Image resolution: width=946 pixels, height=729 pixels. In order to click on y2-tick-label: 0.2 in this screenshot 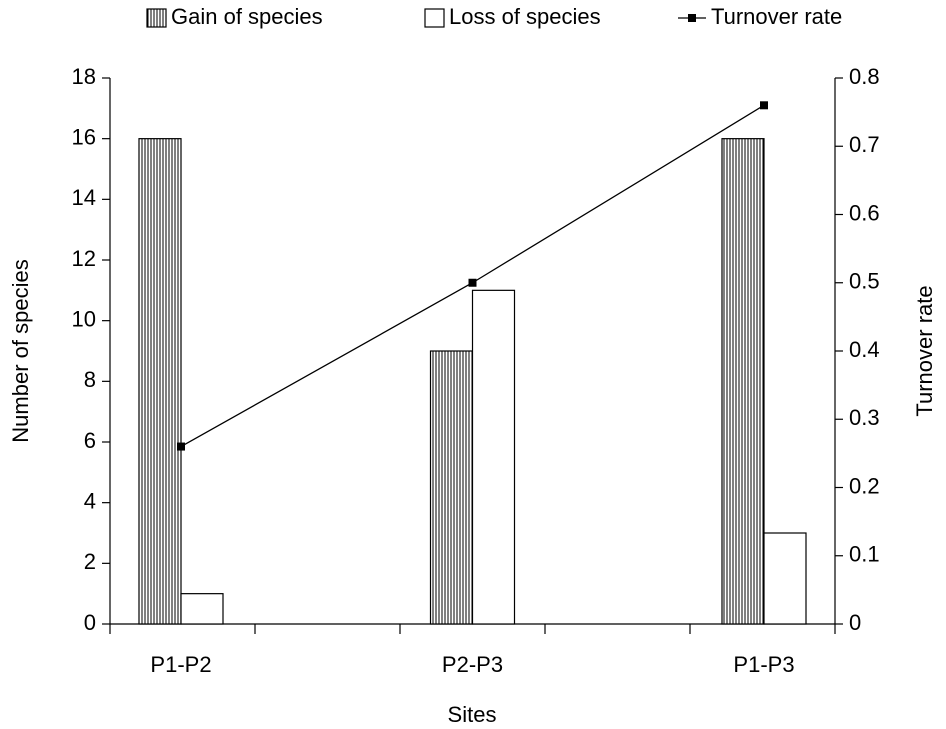, I will do `click(864, 485)`.